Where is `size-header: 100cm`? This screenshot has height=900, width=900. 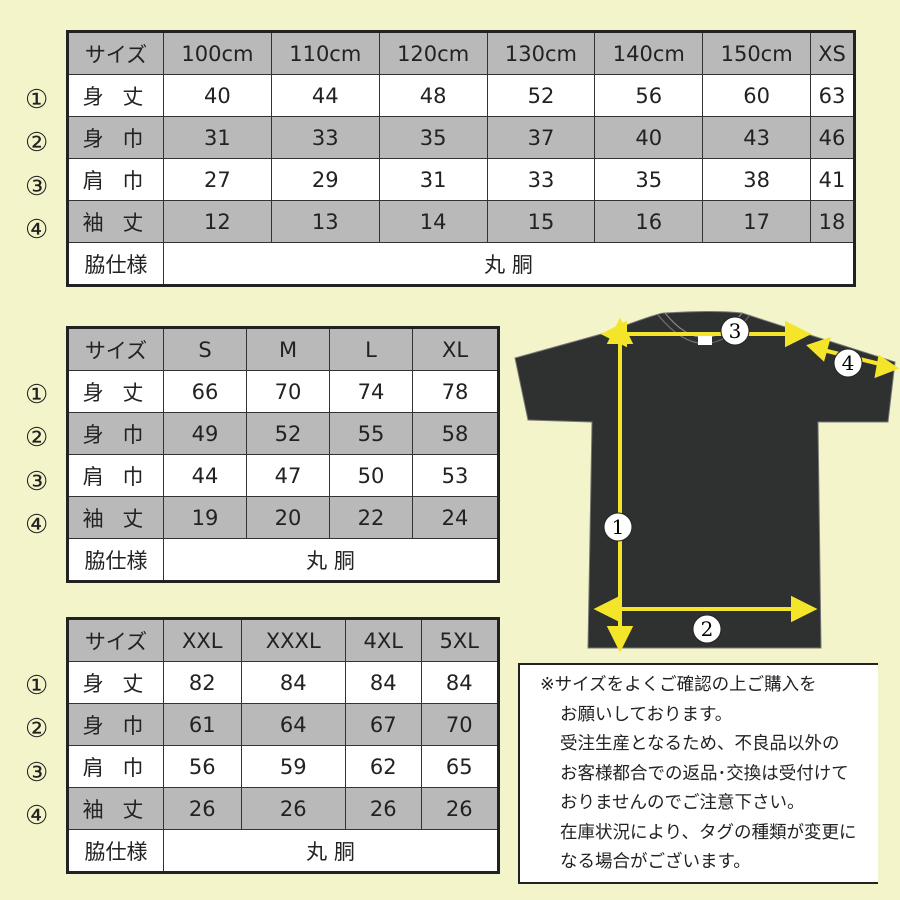 size-header: 100cm is located at coordinates (217, 53).